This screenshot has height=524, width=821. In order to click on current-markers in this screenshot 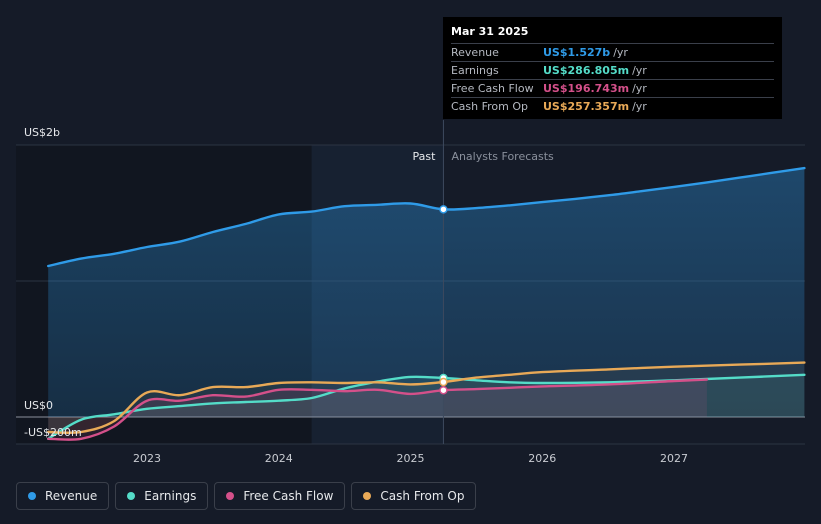, I will do `click(443, 300)`.